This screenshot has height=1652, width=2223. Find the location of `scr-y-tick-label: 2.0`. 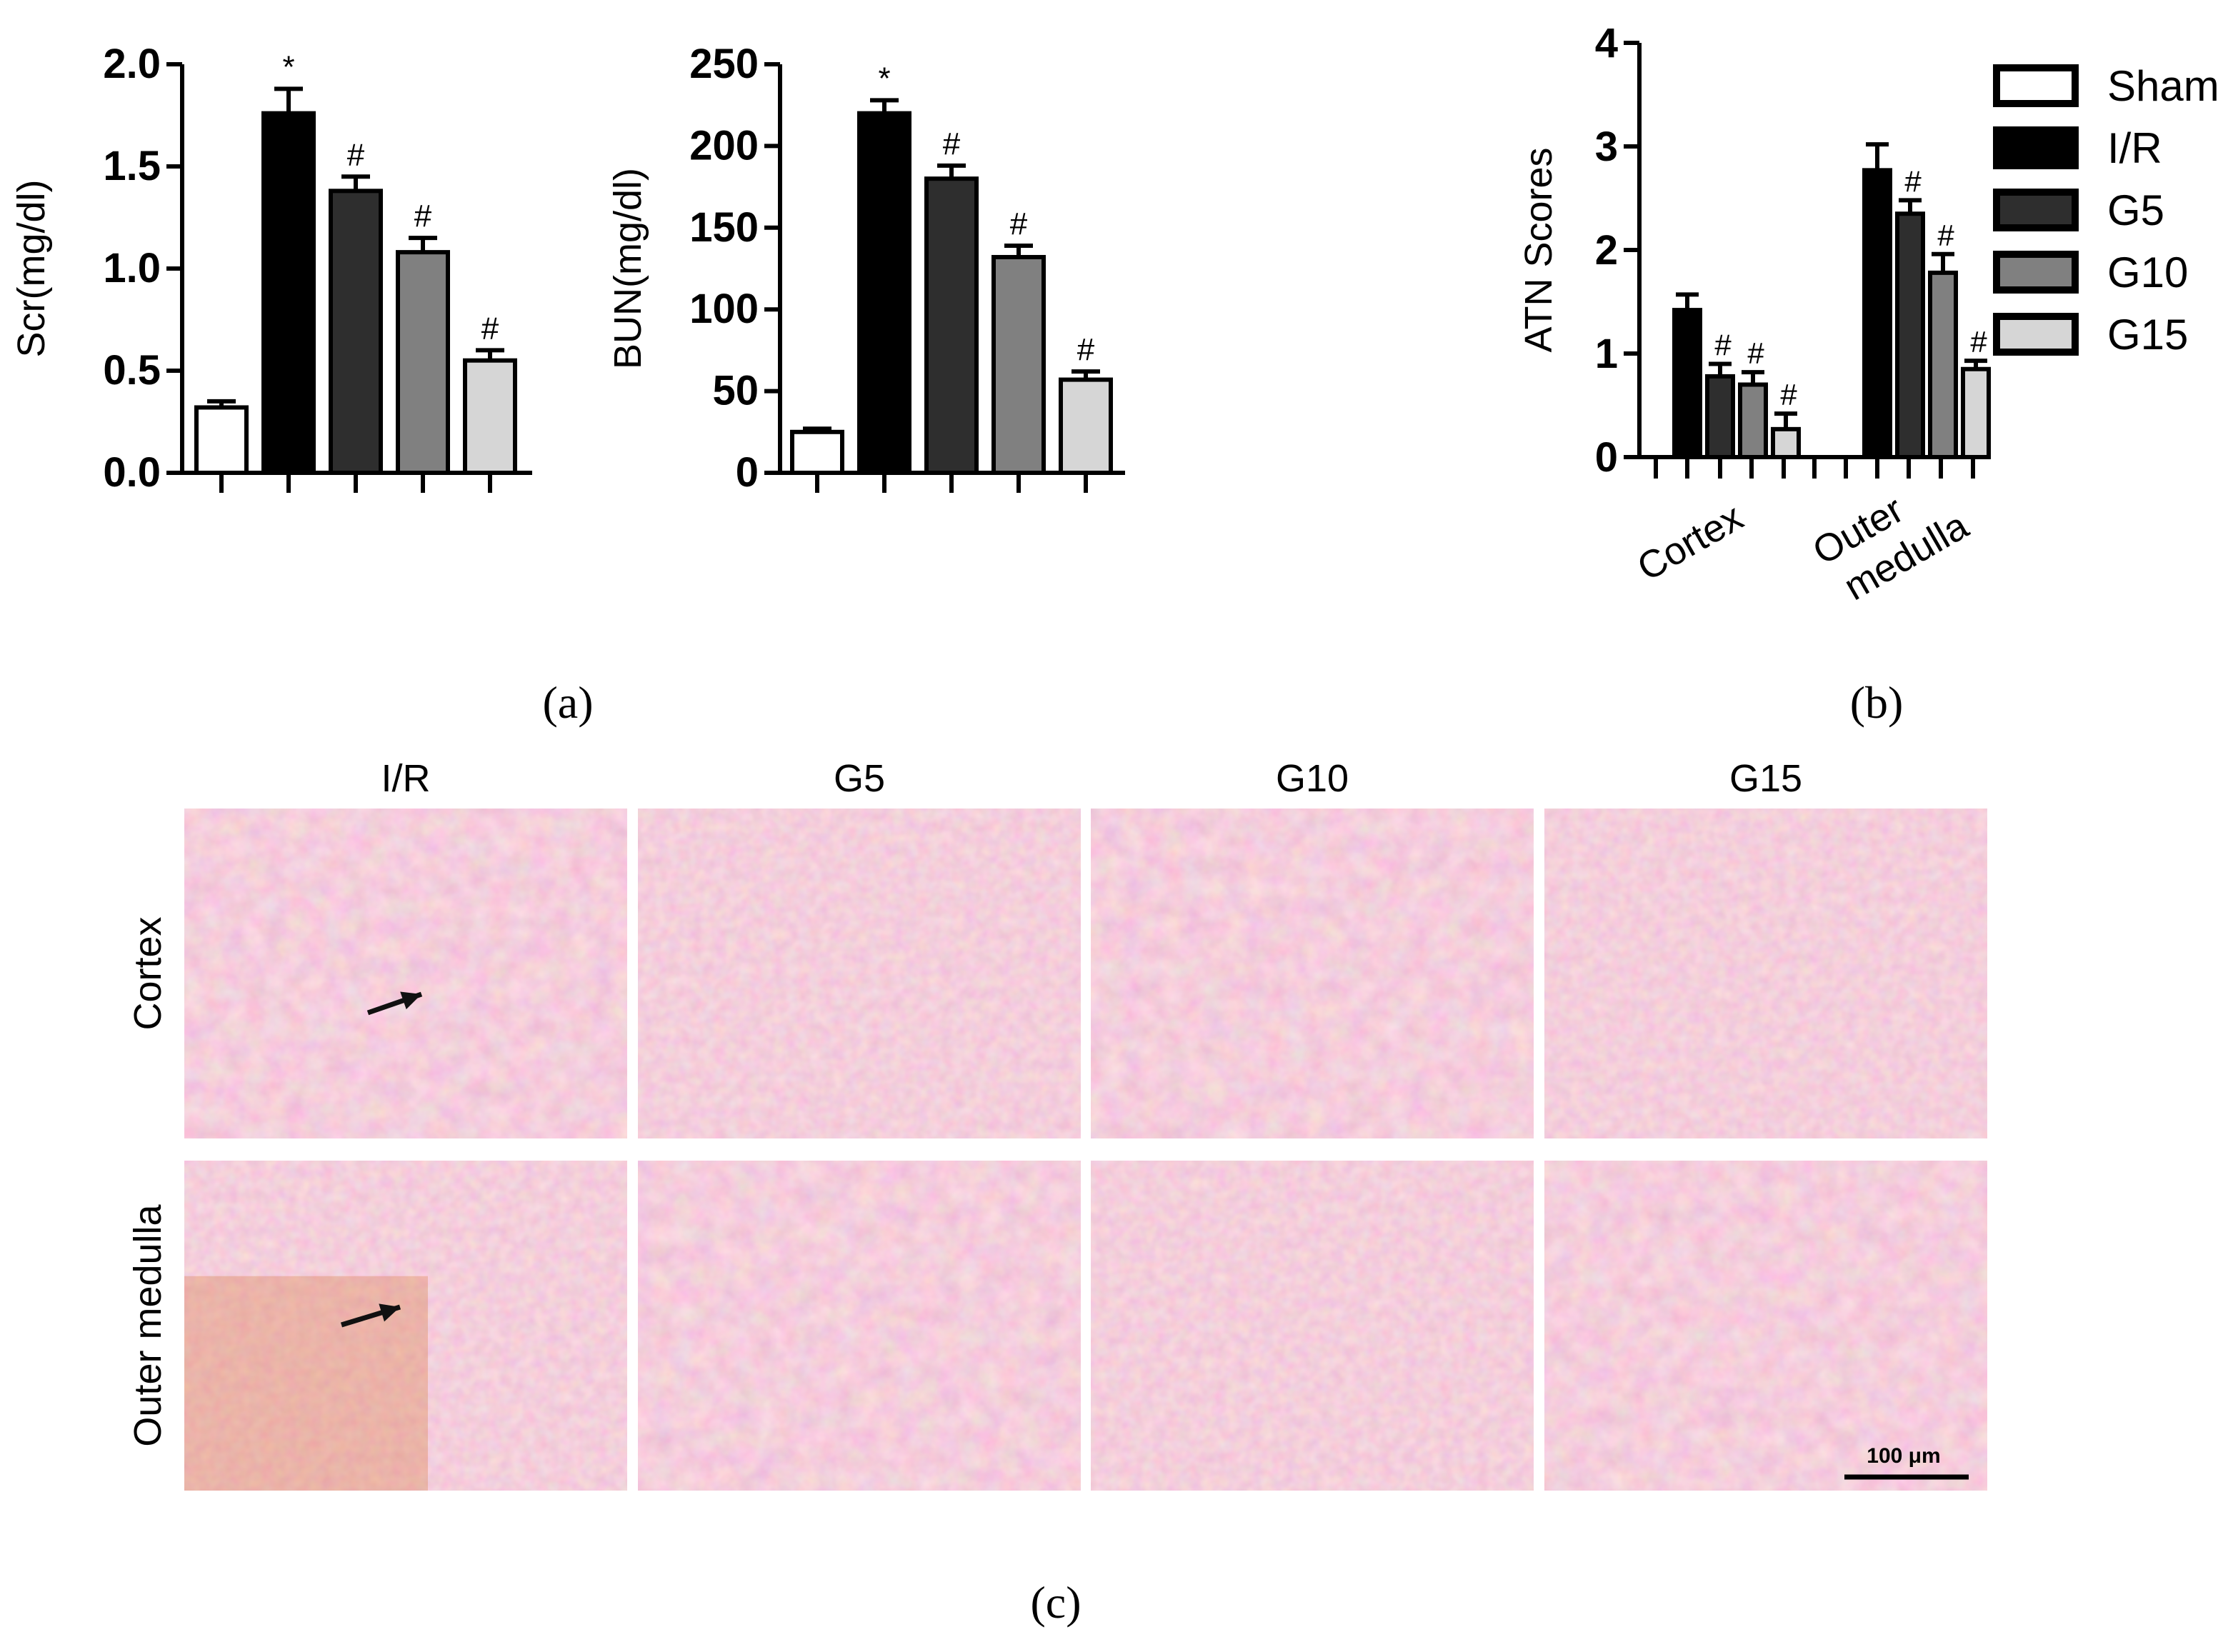

scr-y-tick-label: 2.0 is located at coordinates (132, 64).